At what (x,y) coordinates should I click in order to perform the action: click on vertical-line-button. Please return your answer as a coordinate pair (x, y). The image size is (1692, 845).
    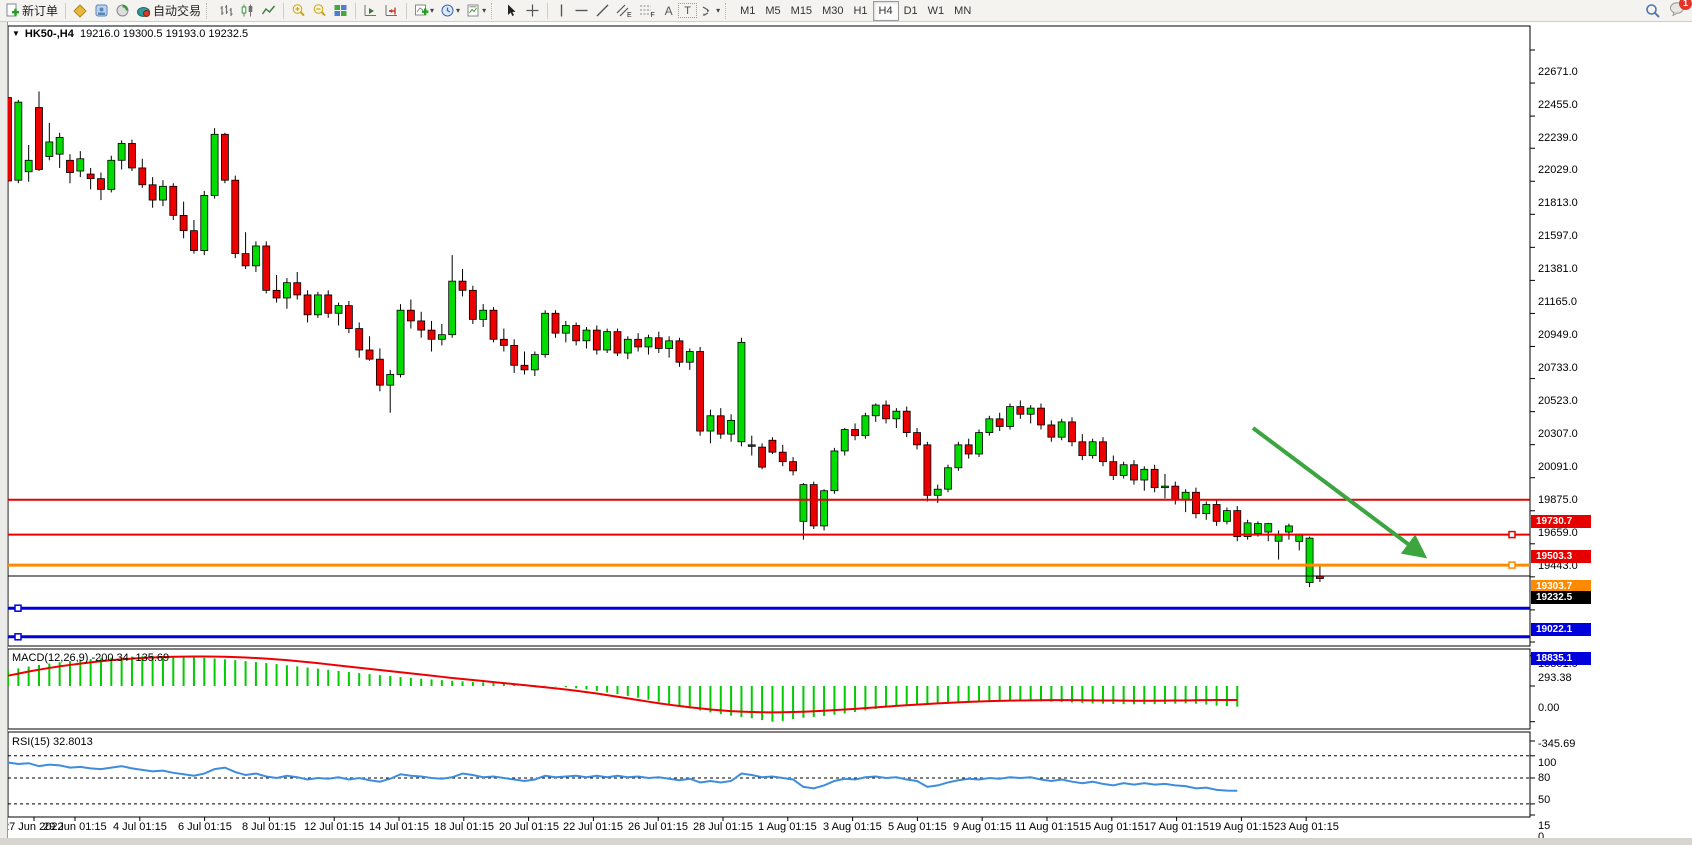
    Looking at the image, I should click on (561, 10).